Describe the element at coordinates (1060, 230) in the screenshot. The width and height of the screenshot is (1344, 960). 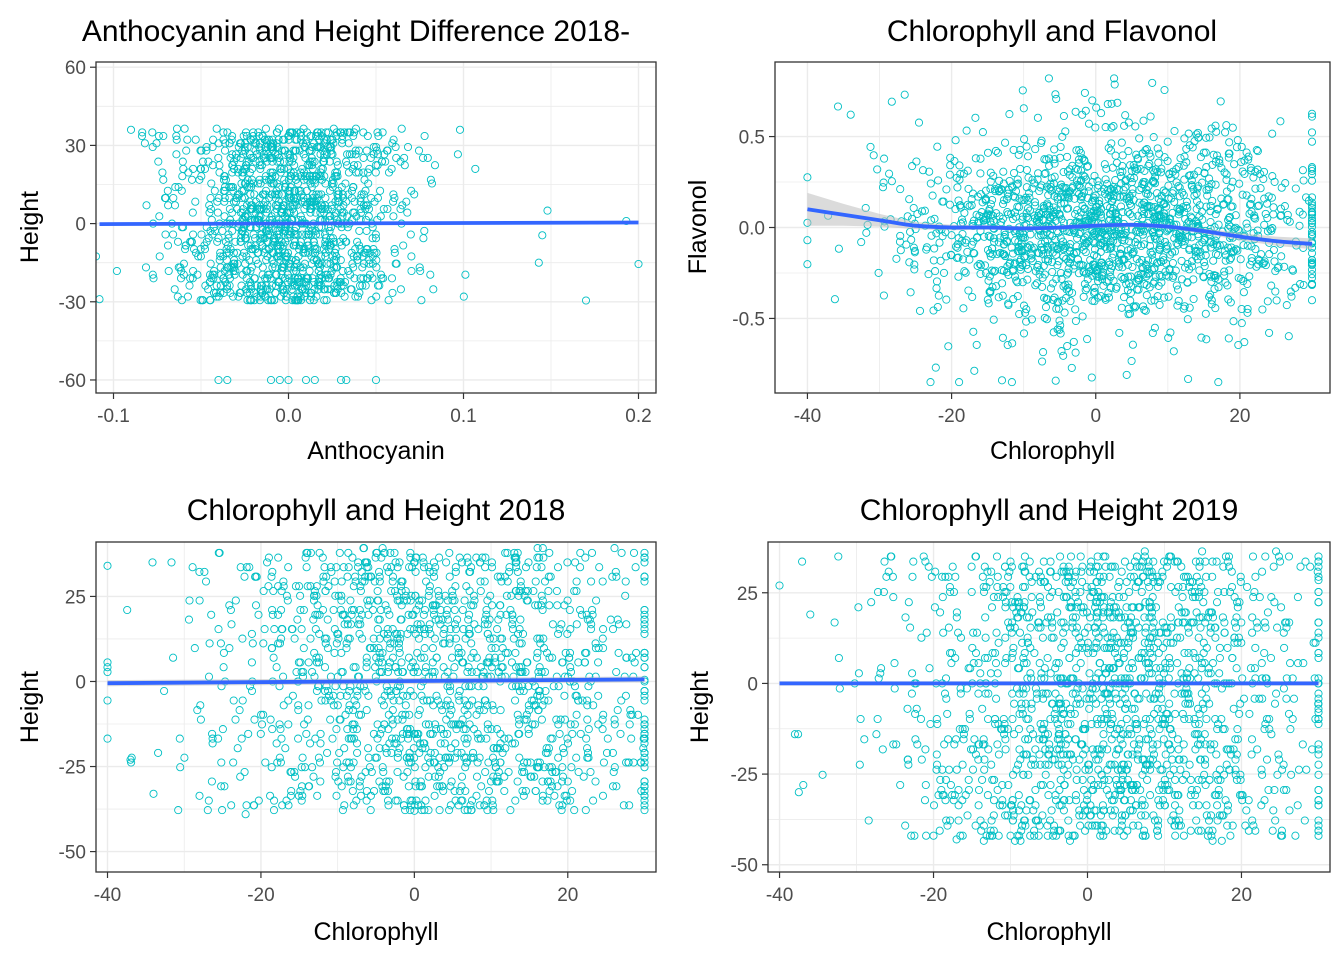
I see `scatter-points` at that location.